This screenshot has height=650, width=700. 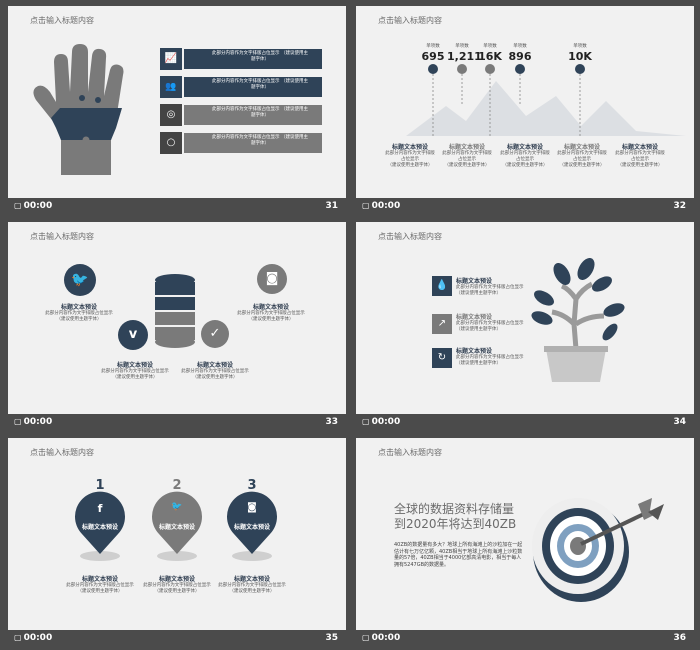 What do you see at coordinates (598, 550) in the screenshot?
I see `target-icon` at bounding box center [598, 550].